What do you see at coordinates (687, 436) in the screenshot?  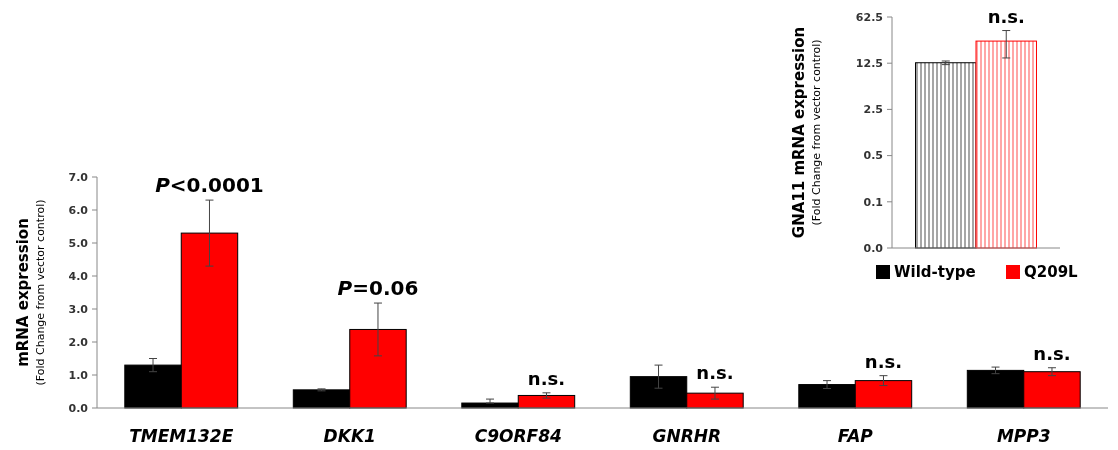 I see `x-tick-label: GNRHR` at bounding box center [687, 436].